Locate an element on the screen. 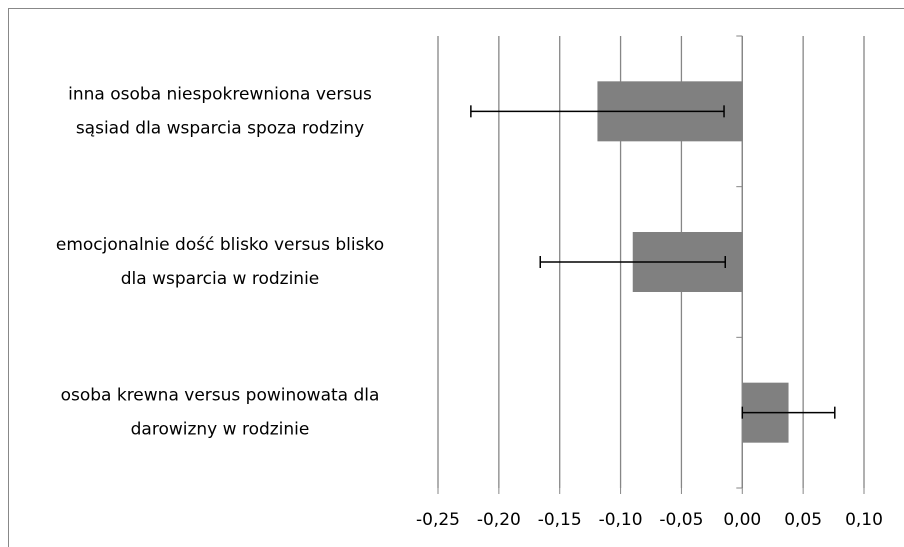 This screenshot has width=904, height=547. y-tick-label: emocjonalnie dość blisko versus blisko is located at coordinates (220, 245).